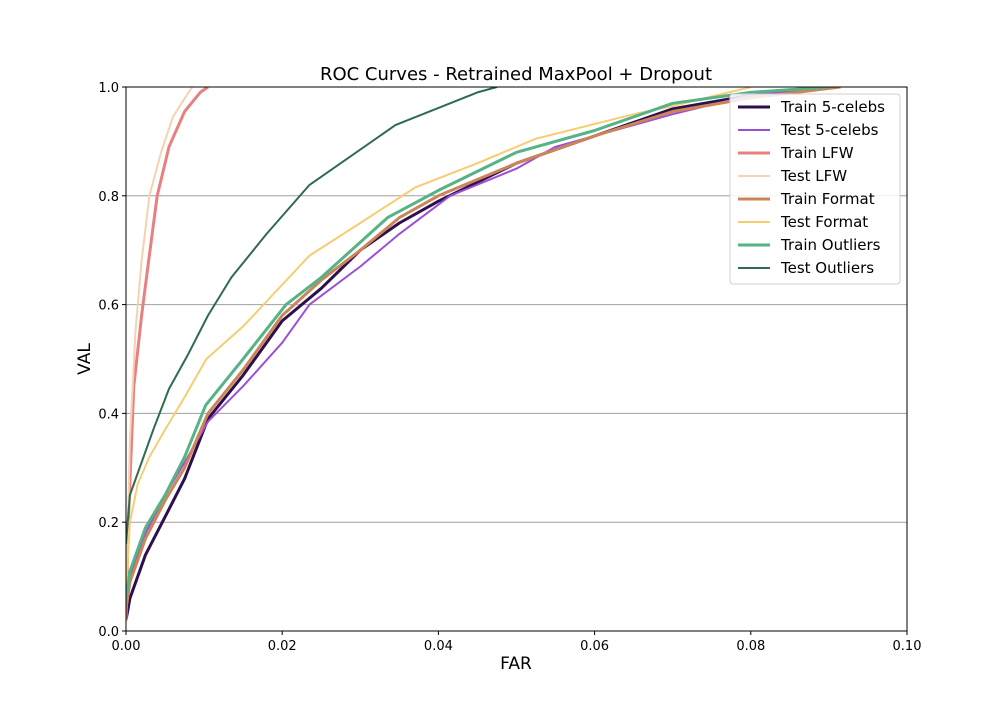 Image resolution: width=1008 pixels, height=720 pixels. Describe the element at coordinates (516, 664) in the screenshot. I see `x-axis-title: FAR` at that location.